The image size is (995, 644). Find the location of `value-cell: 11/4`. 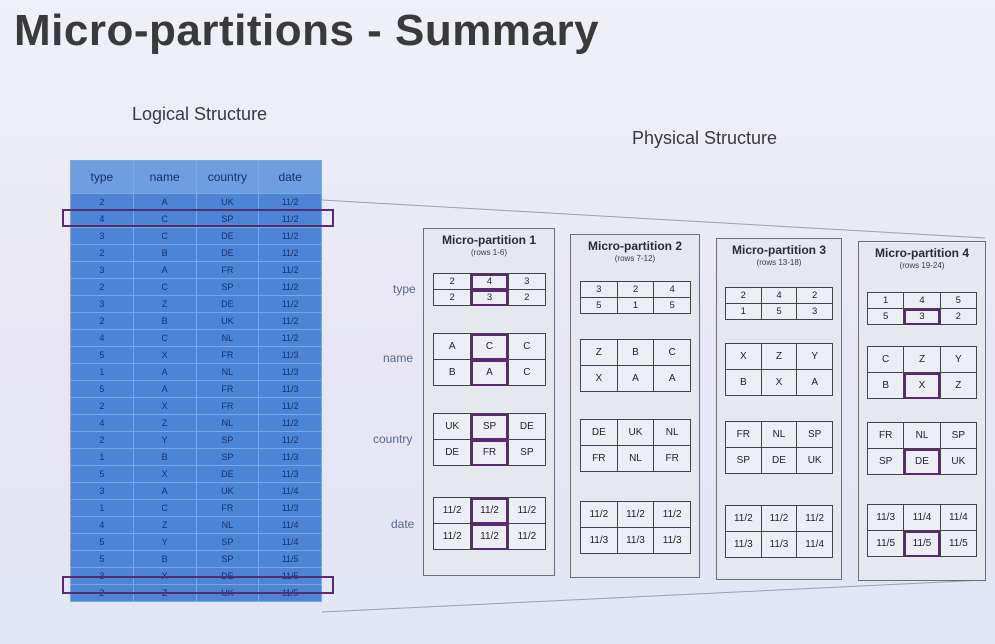

value-cell: 11/4 is located at coordinates (958, 517).